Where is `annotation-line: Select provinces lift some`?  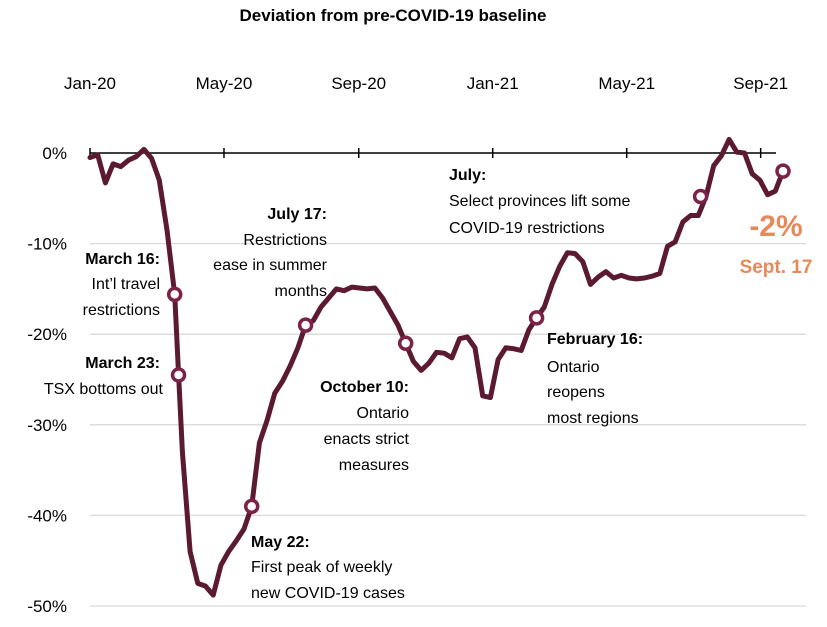 annotation-line: Select provinces lift some is located at coordinates (540, 201).